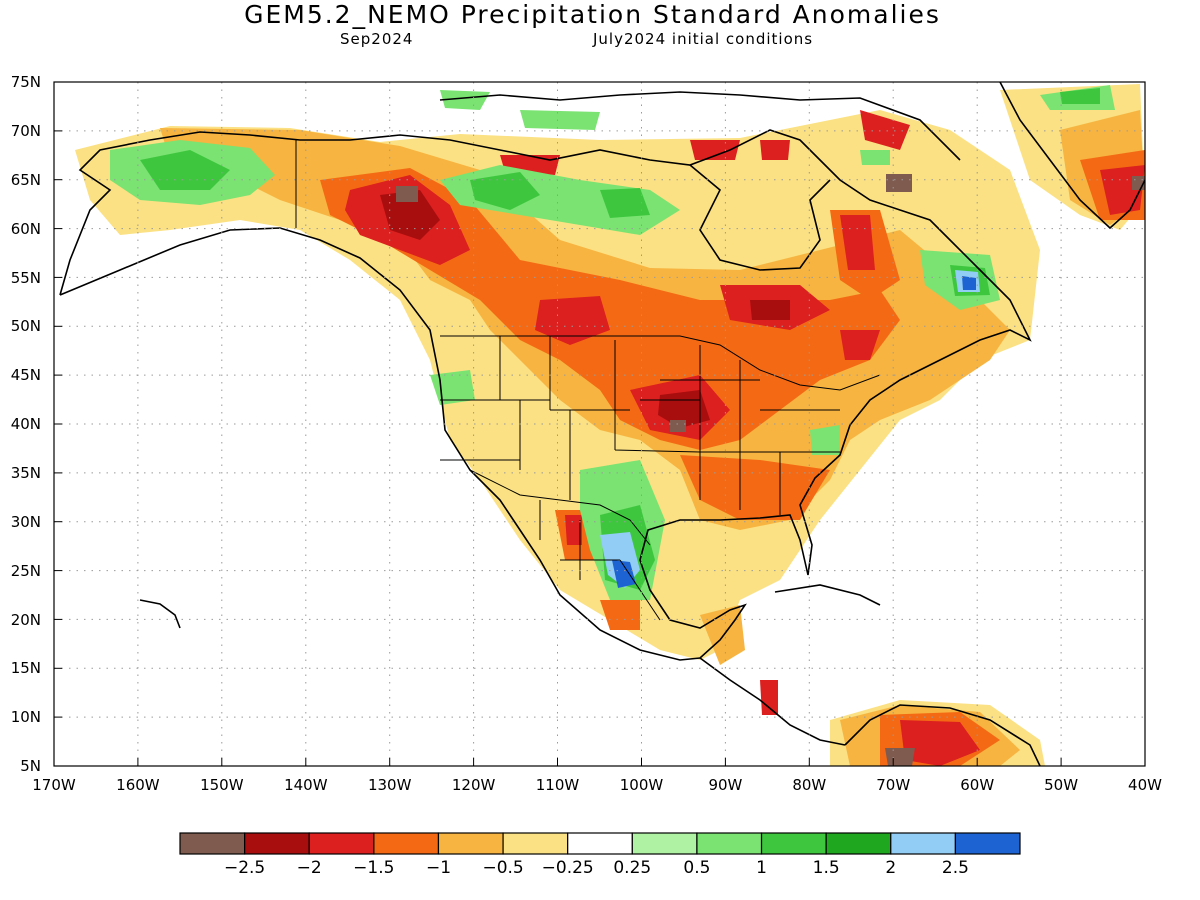 The image size is (1200, 900). What do you see at coordinates (955, 868) in the screenshot?
I see `colorbar-label: 2.5` at bounding box center [955, 868].